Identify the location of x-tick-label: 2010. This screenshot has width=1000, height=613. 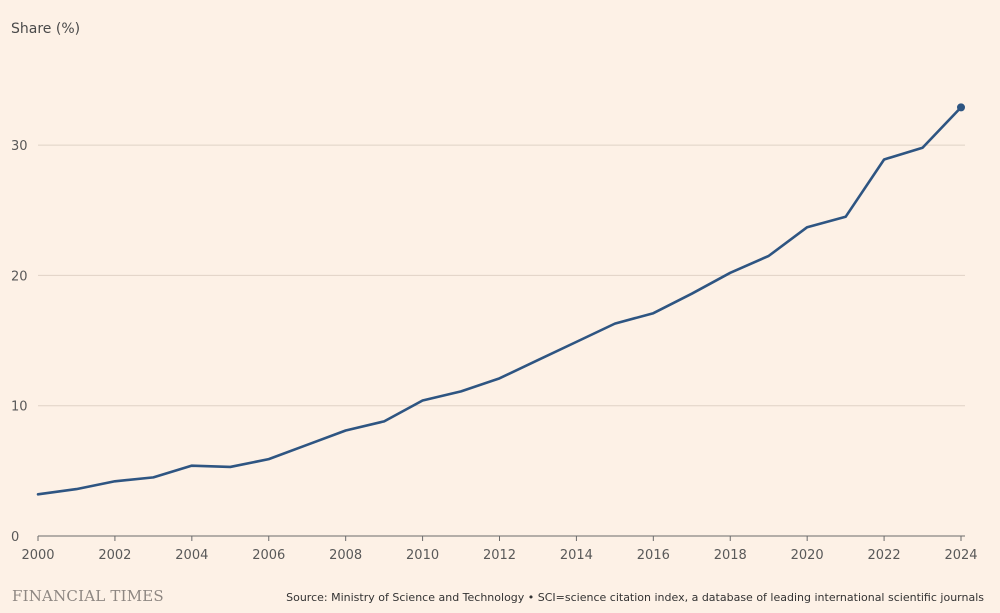
(422, 555).